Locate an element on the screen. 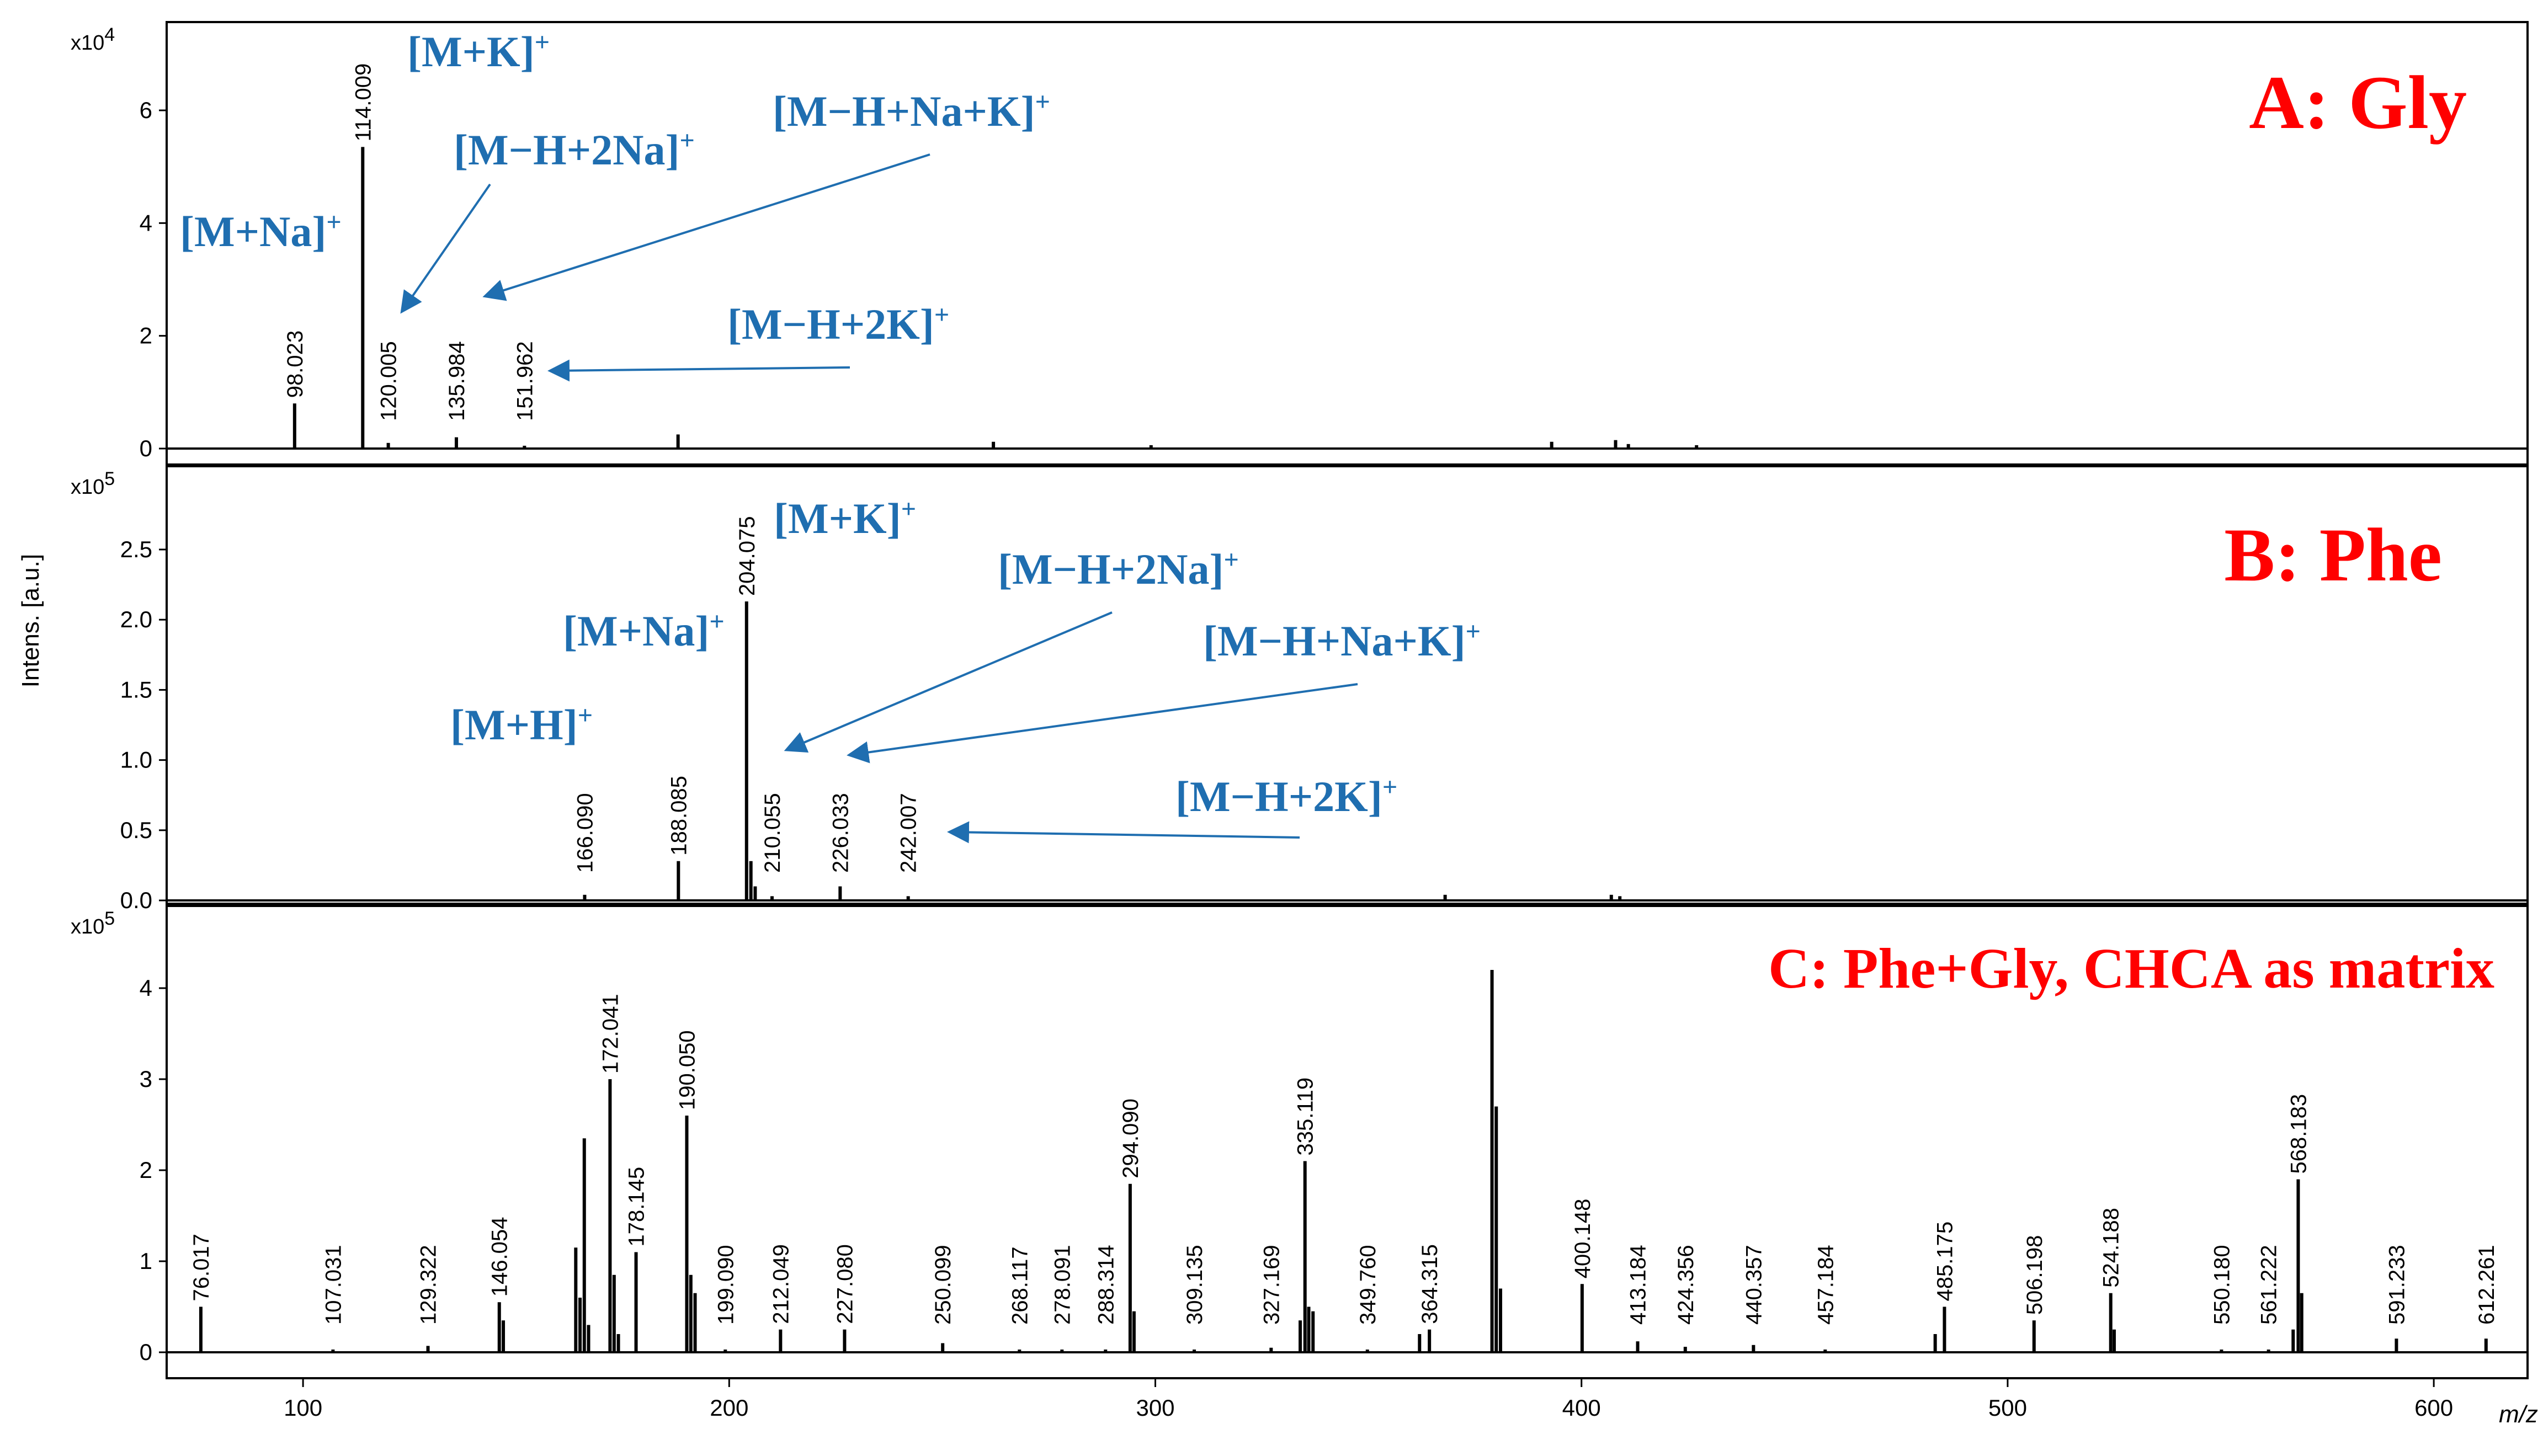 The image size is (2543, 1456). panel-A-peak-label: 151.962 is located at coordinates (525, 381).